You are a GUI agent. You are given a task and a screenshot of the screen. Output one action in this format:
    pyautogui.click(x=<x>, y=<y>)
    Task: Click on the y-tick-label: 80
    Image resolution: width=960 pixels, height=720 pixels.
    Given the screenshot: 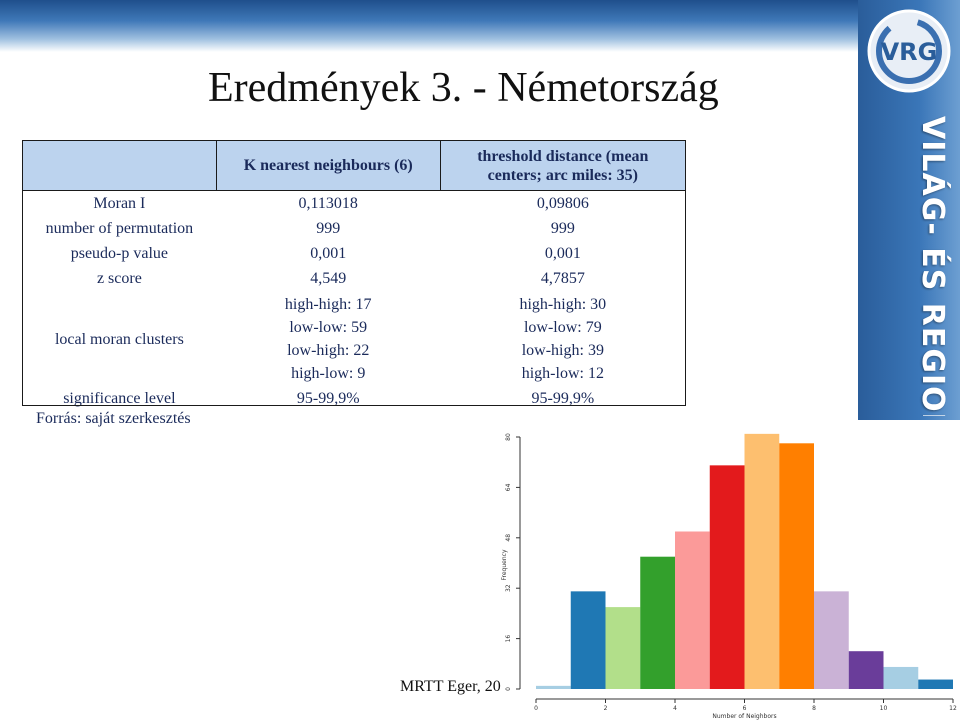 What is the action you would take?
    pyautogui.click(x=508, y=437)
    